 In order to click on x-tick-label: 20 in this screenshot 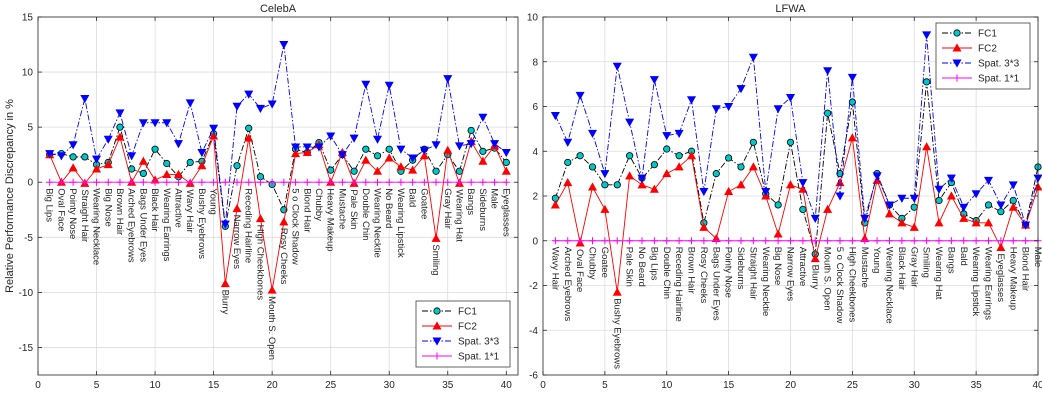, I will do `click(791, 385)`.